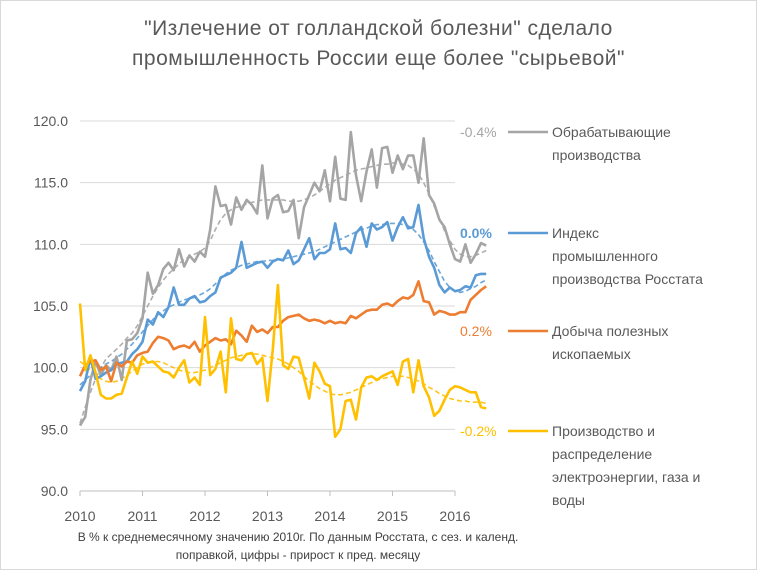  What do you see at coordinates (476, 233) in the screenshot?
I see `last-change-label-index: 0.0%` at bounding box center [476, 233].